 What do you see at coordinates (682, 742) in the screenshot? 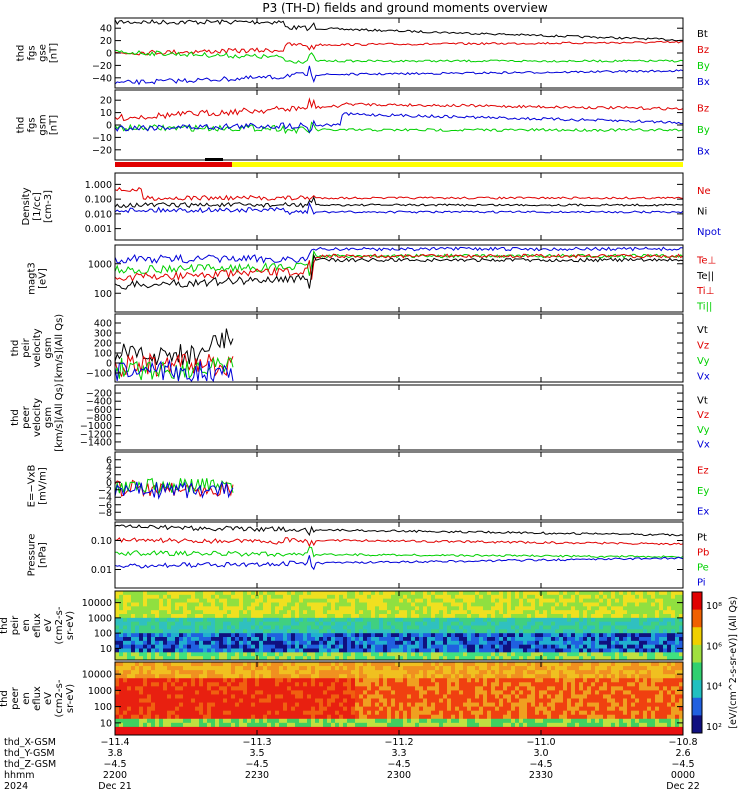
I see `x-tick-x: −10.8` at bounding box center [682, 742].